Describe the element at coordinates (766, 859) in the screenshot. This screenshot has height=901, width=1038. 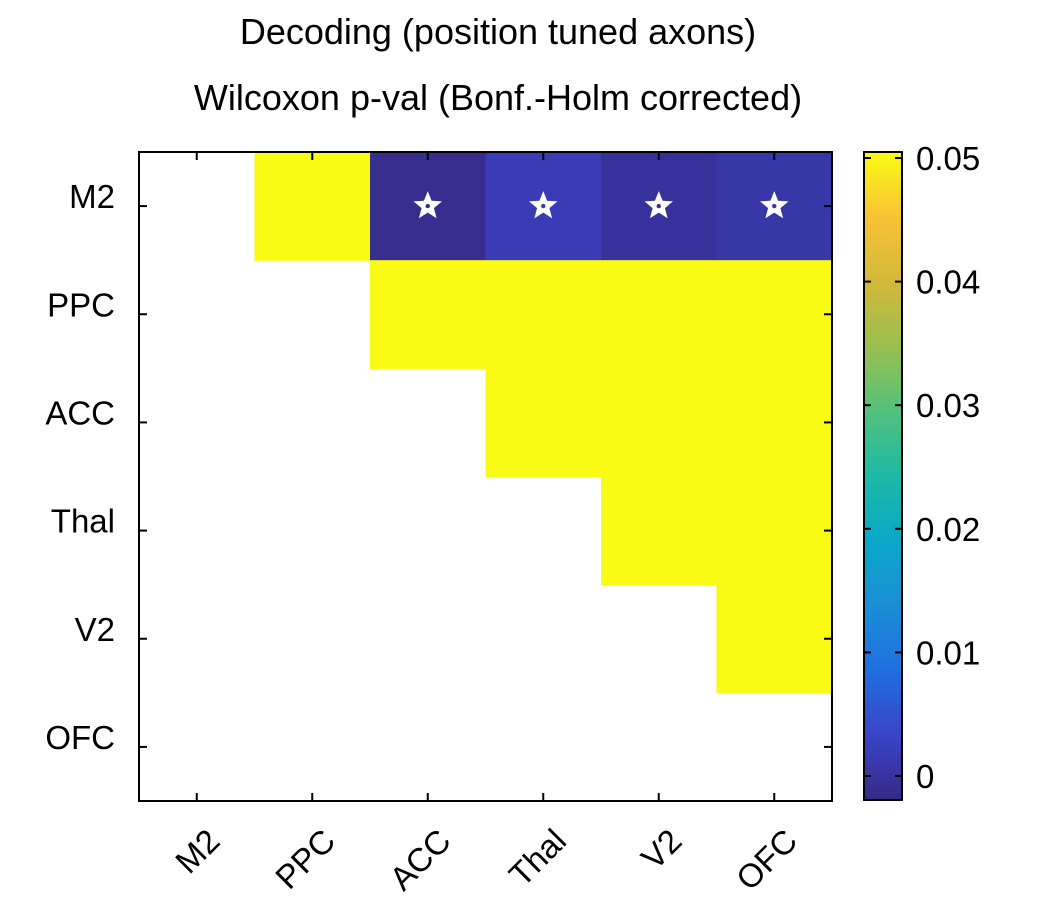
I see `column-tick-label: OFC` at that location.